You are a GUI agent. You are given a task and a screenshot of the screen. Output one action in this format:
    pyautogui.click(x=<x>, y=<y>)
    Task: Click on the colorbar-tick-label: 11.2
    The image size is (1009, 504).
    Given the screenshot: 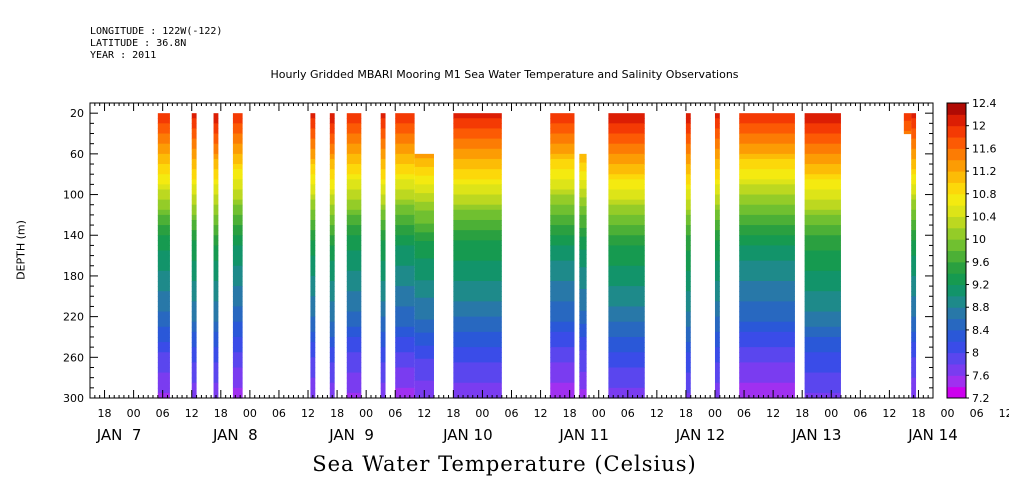 What is the action you would take?
    pyautogui.click(x=984, y=171)
    